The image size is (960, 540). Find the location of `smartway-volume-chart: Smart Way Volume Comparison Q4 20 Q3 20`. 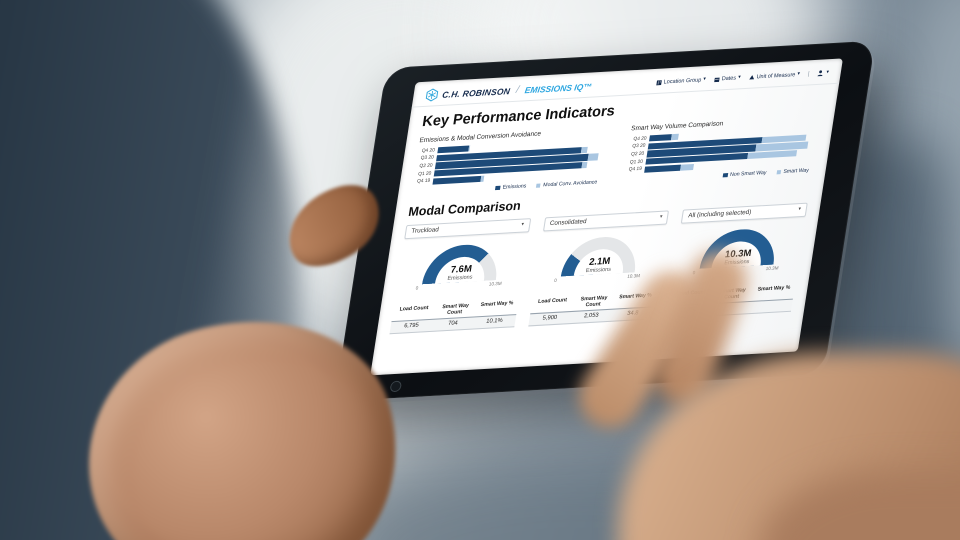

smartway-volume-chart: Smart Way Volume Comparison Q4 20 Q3 20 is located at coordinates (722, 149).